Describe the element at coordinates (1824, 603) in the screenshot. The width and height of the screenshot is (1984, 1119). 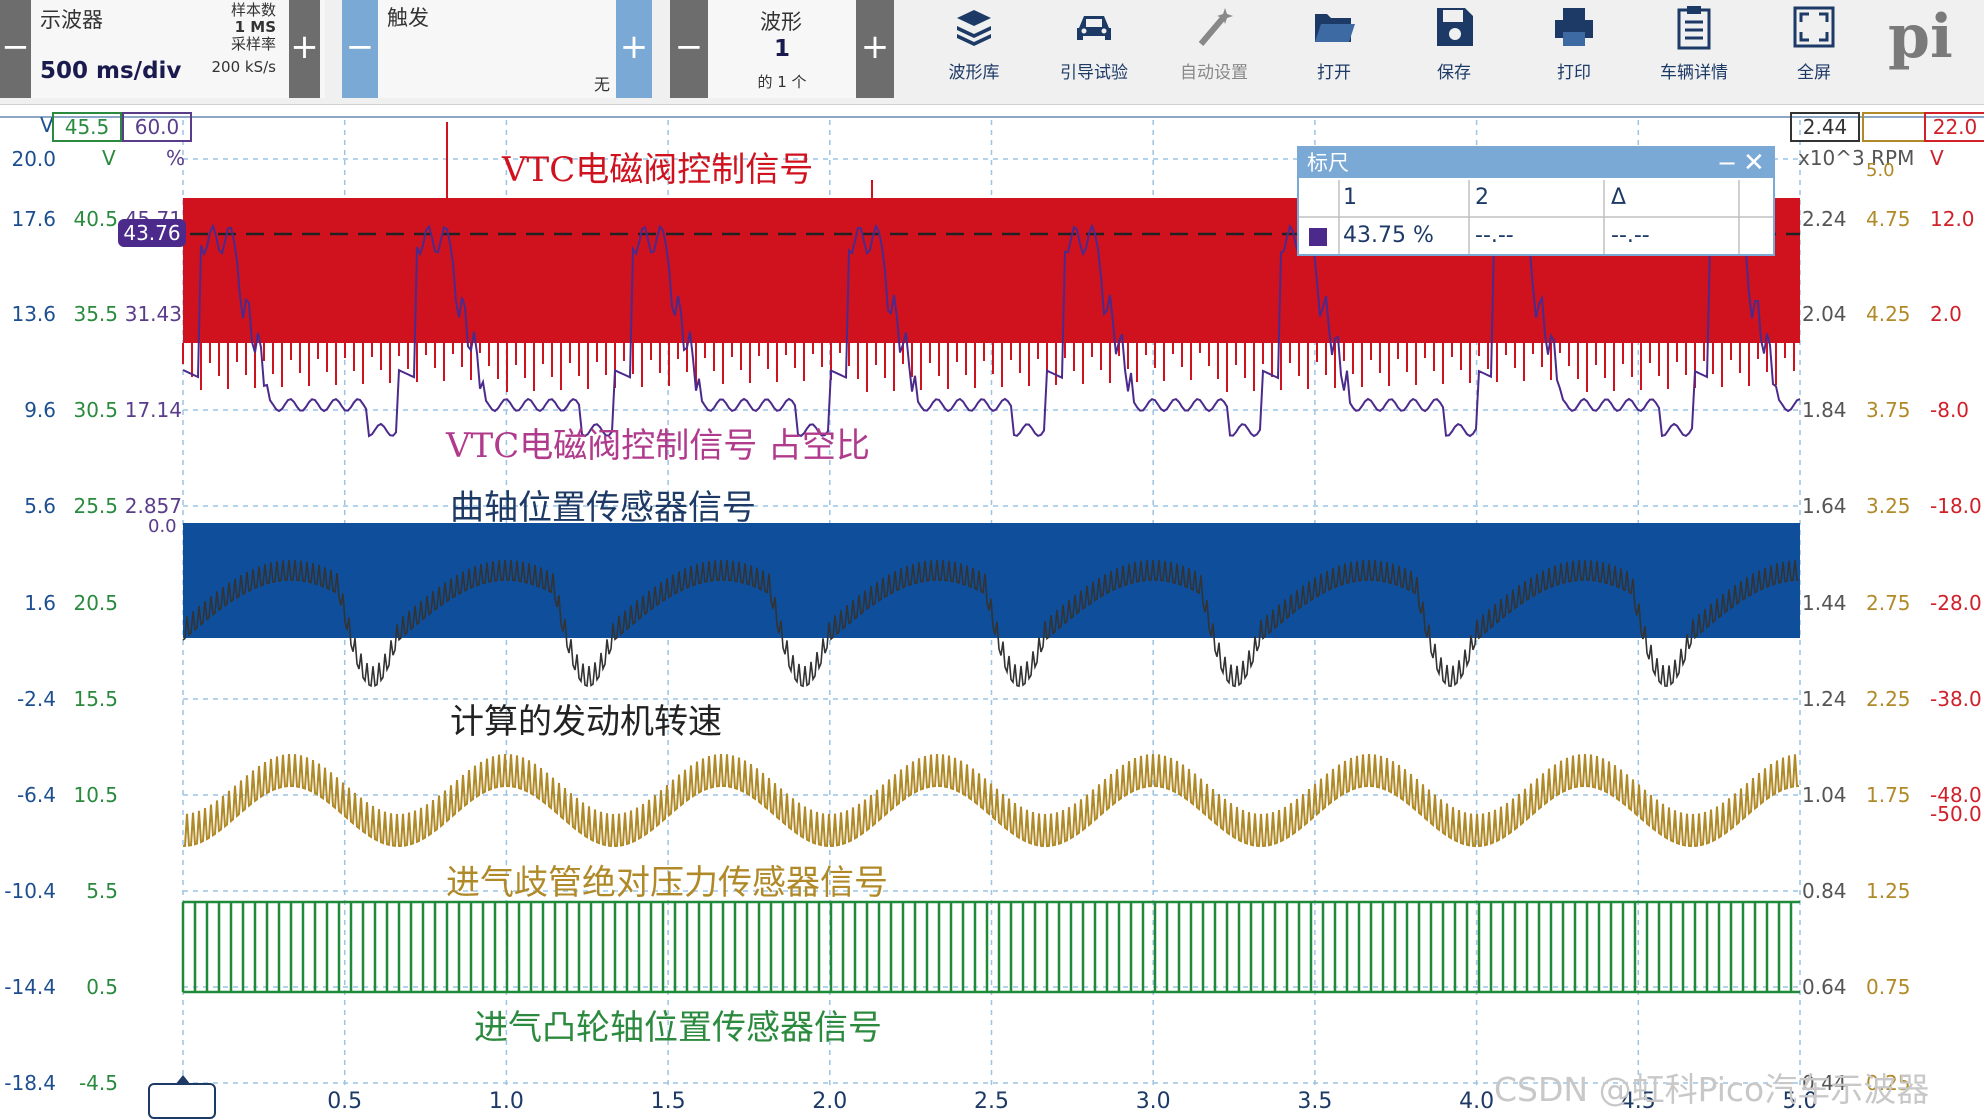
I see `right-rpm-tick: 1.44` at that location.